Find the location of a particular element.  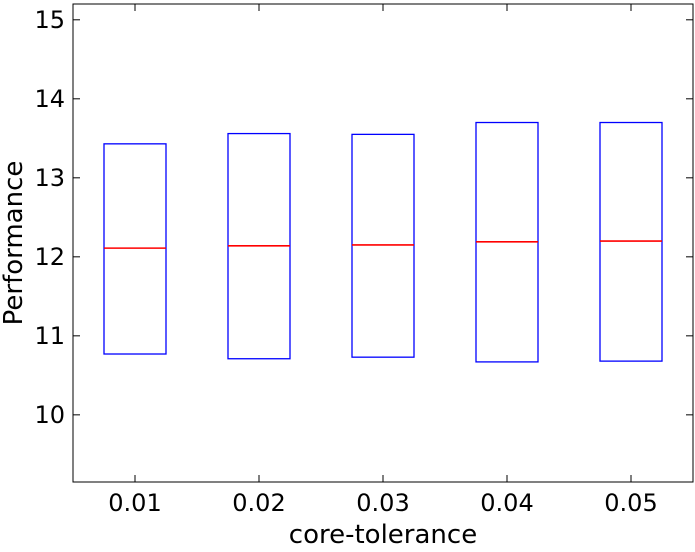

x-tick-label: 0.03 is located at coordinates (382, 503).